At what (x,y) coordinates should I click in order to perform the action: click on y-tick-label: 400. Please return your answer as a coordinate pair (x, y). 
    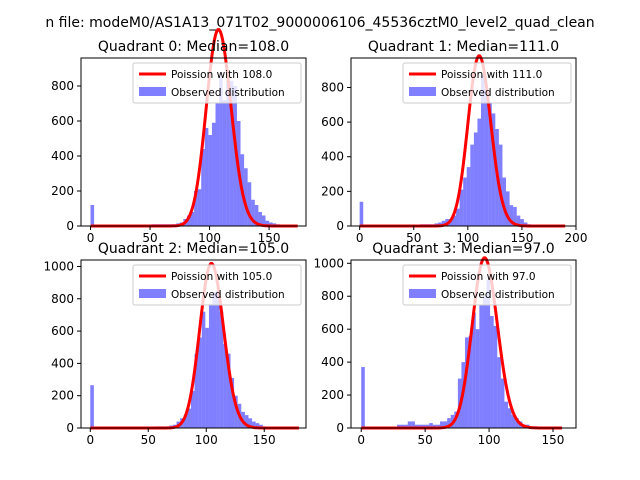
    Looking at the image, I should click on (332, 362).